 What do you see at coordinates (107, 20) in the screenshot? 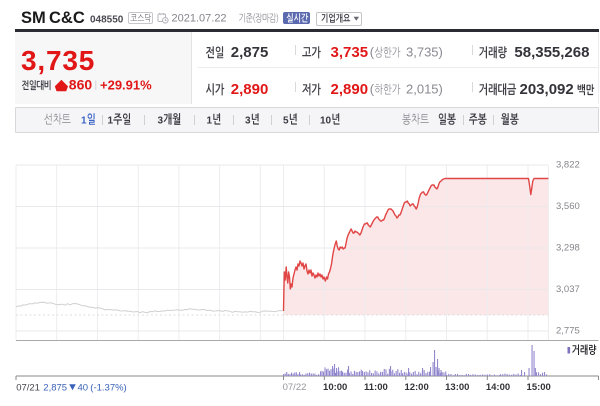
I see `svg-text: 048550` at bounding box center [107, 20].